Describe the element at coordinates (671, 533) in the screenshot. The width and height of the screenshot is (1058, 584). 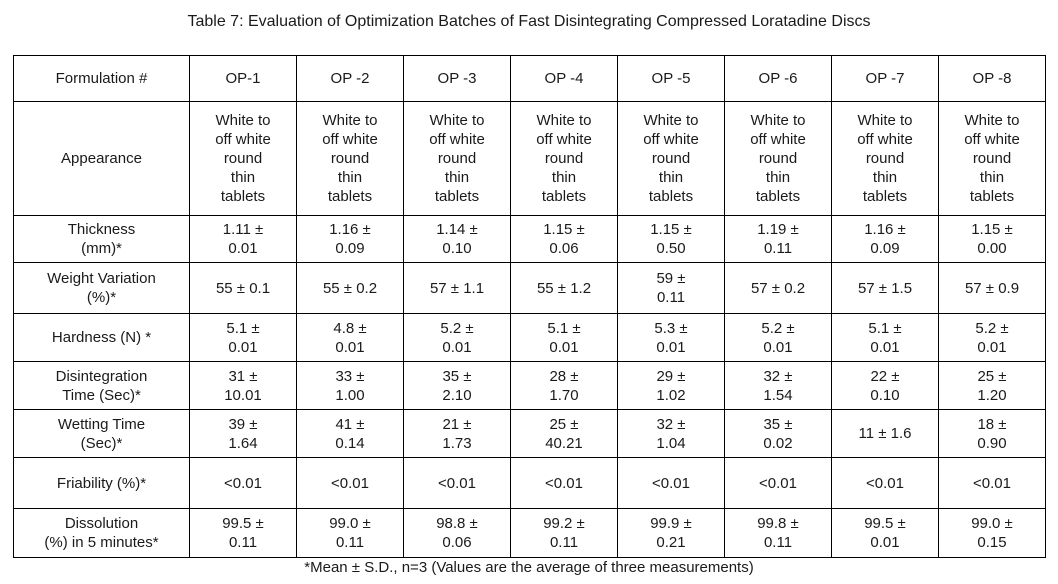
I see `table-cell: 99.9 ± 0.21` at that location.